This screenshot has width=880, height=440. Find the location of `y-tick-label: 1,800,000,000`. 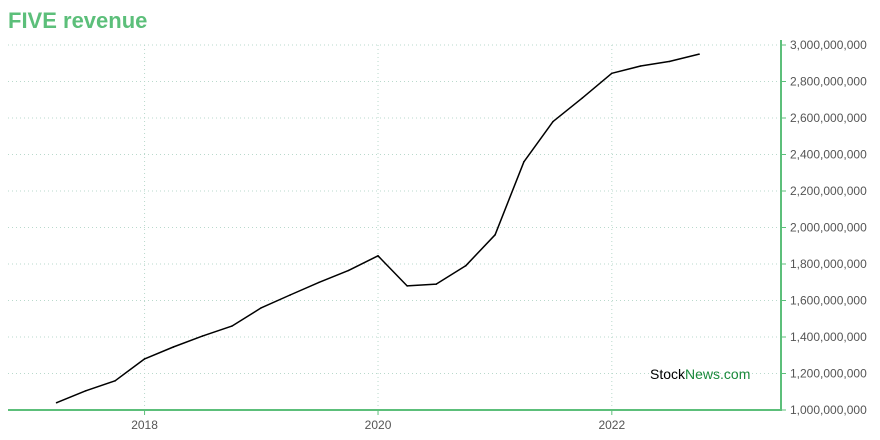

y-tick-label: 1,800,000,000 is located at coordinates (828, 264).